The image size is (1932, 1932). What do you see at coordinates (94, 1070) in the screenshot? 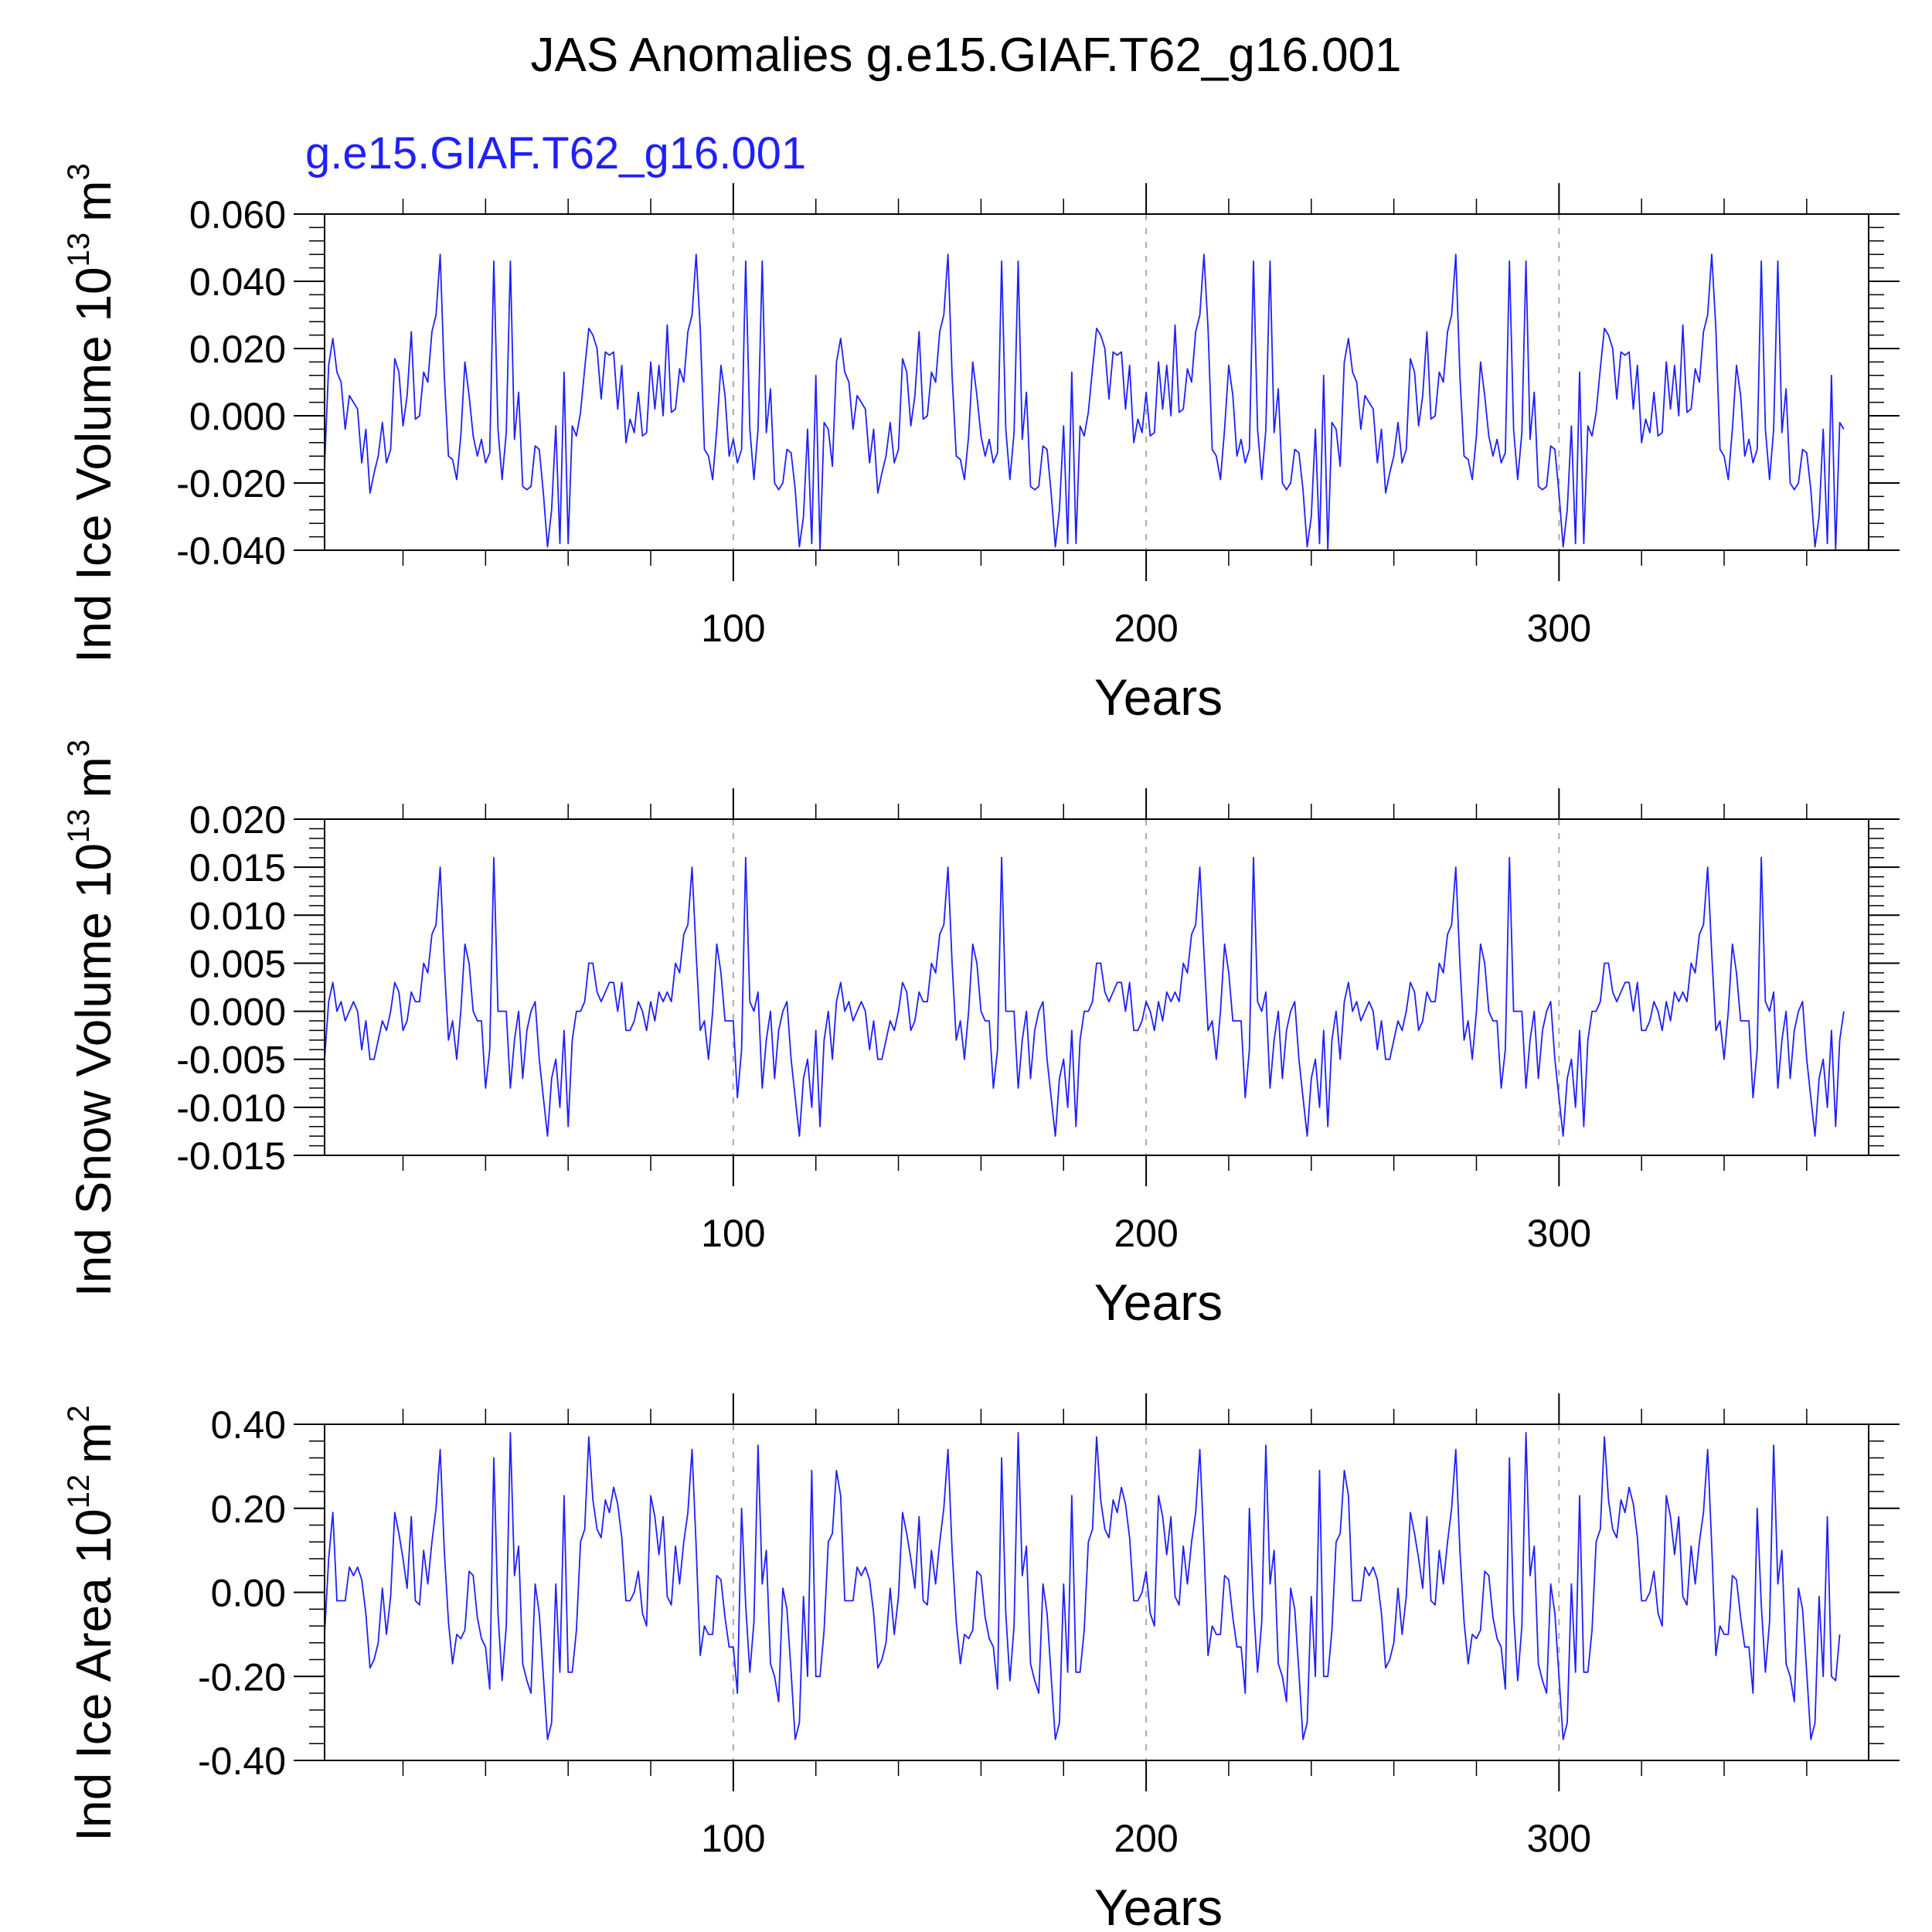
I see `y-label-main: Ind Snow Volume 10` at bounding box center [94, 1070].